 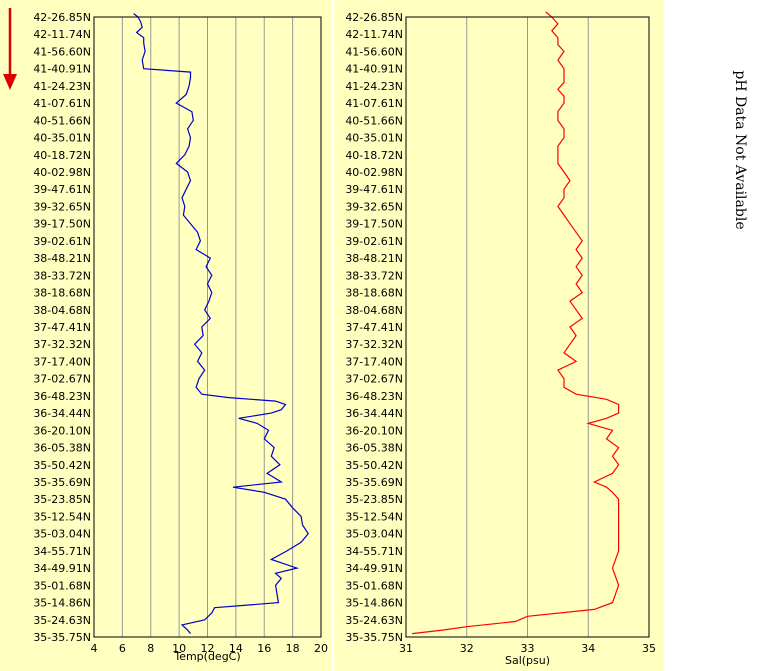 What do you see at coordinates (10, 49) in the screenshot?
I see `arrow-down-icon` at bounding box center [10, 49].